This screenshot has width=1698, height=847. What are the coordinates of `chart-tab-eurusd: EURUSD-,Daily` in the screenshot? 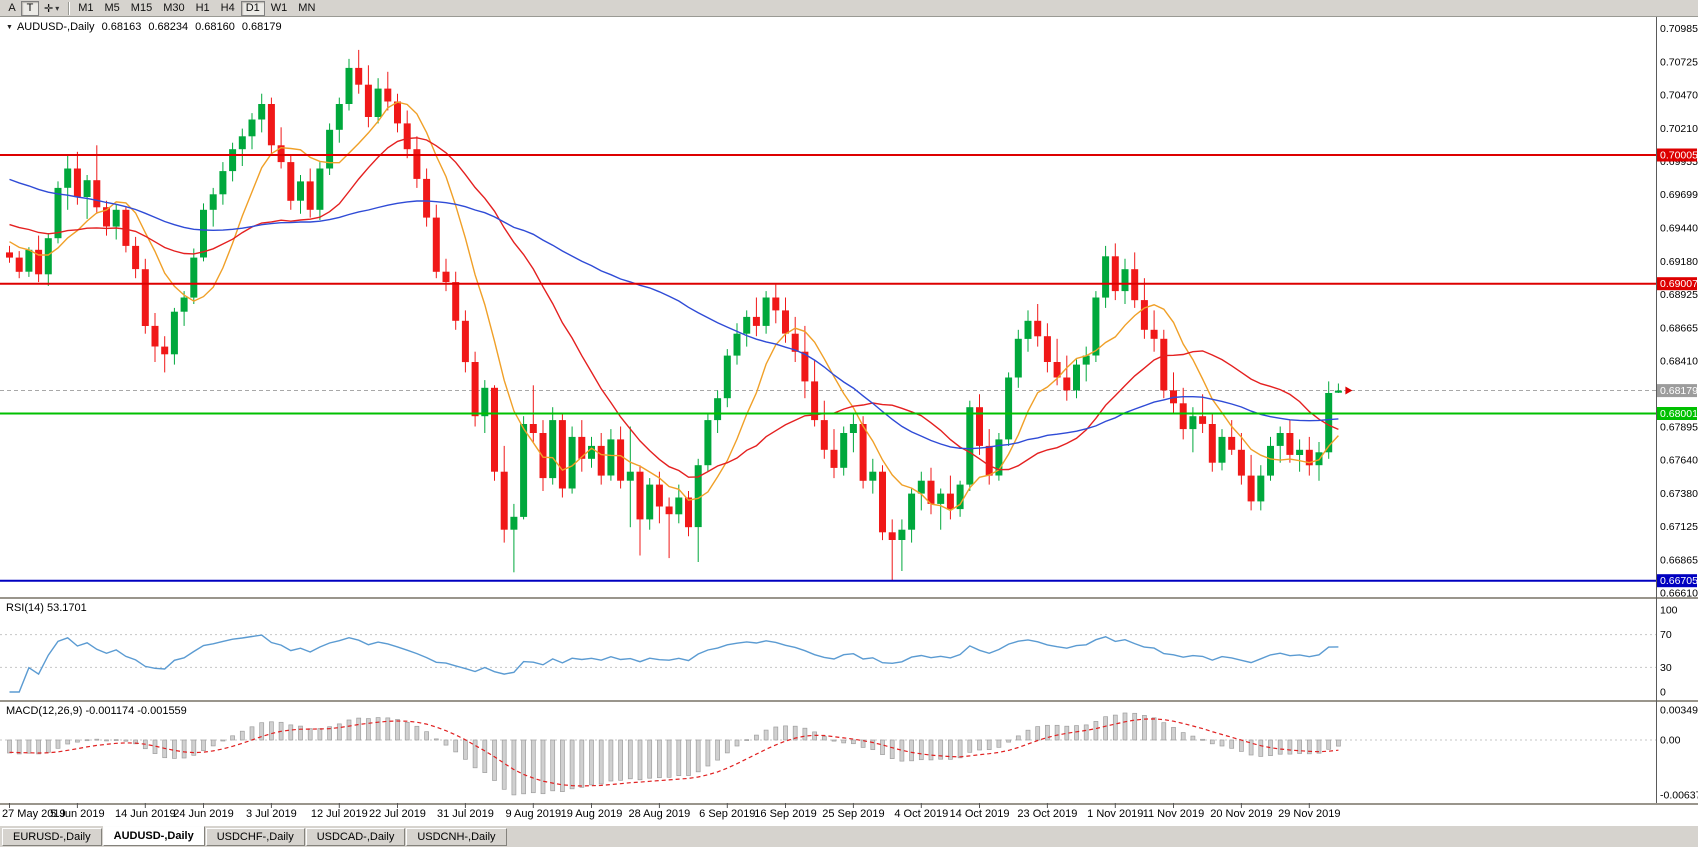 It's located at (52, 837).